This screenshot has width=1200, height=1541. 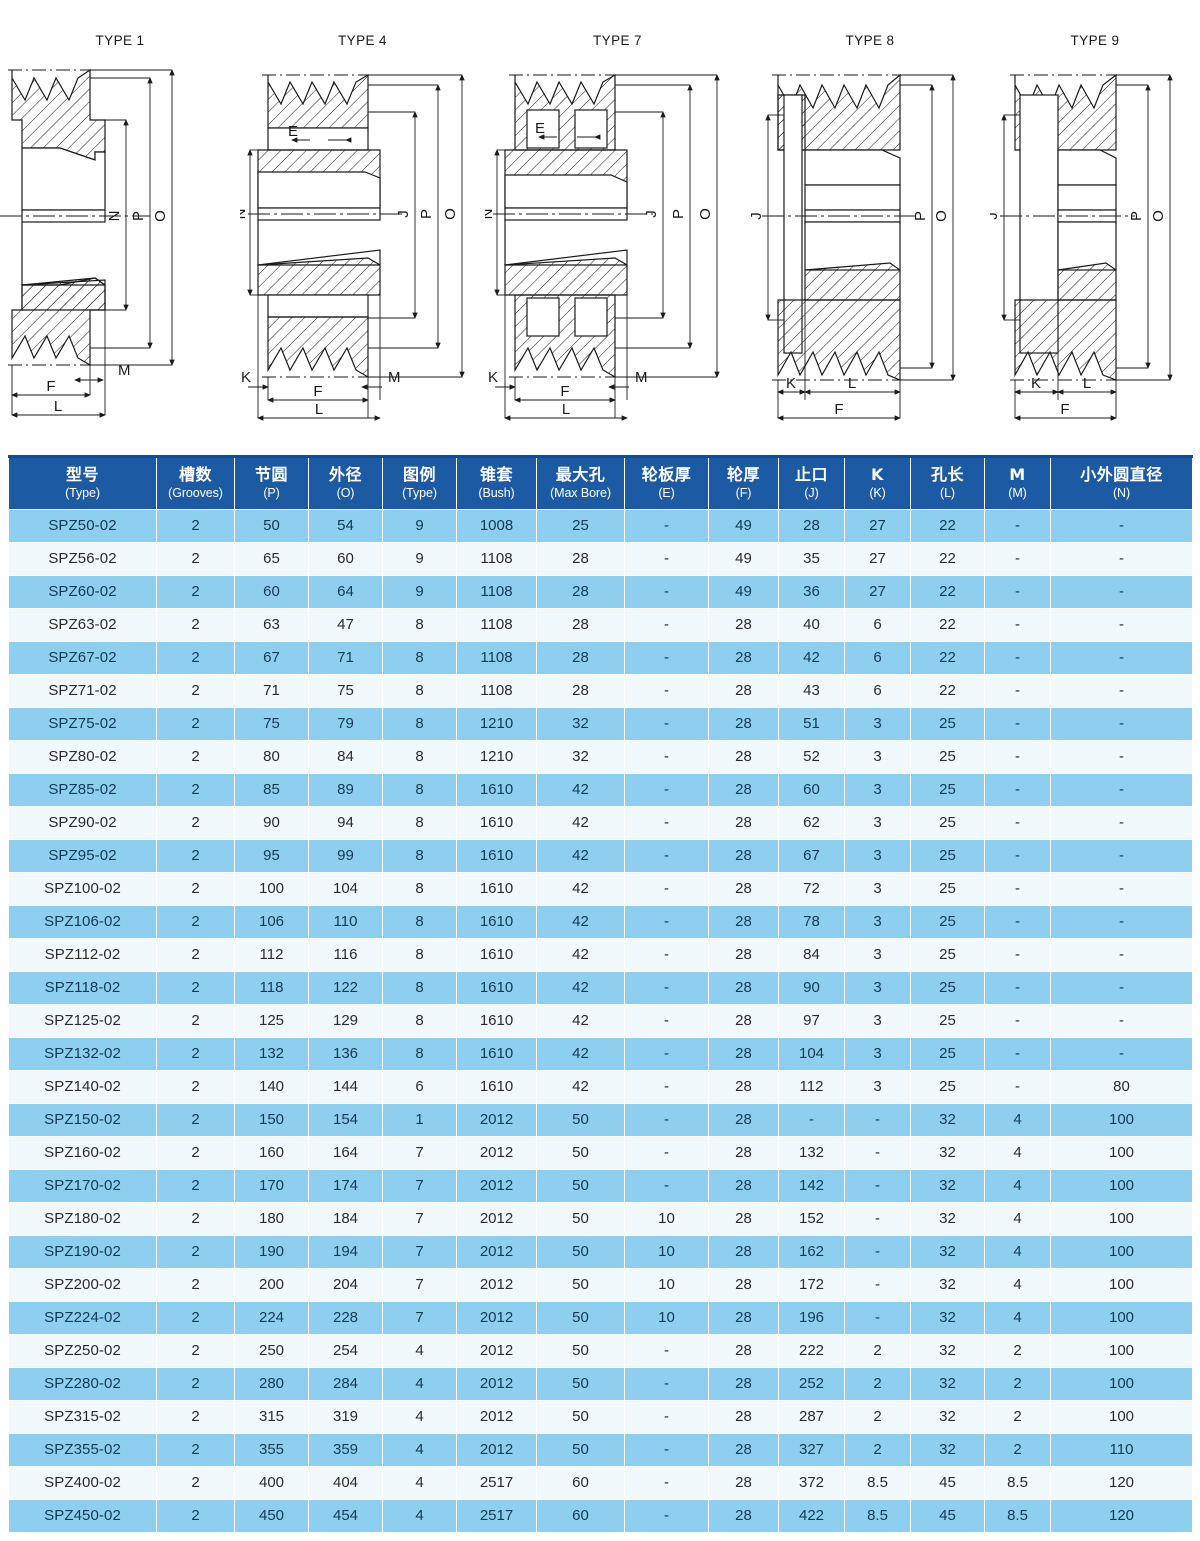 What do you see at coordinates (811, 1053) in the screenshot?
I see `cell-value: 104` at bounding box center [811, 1053].